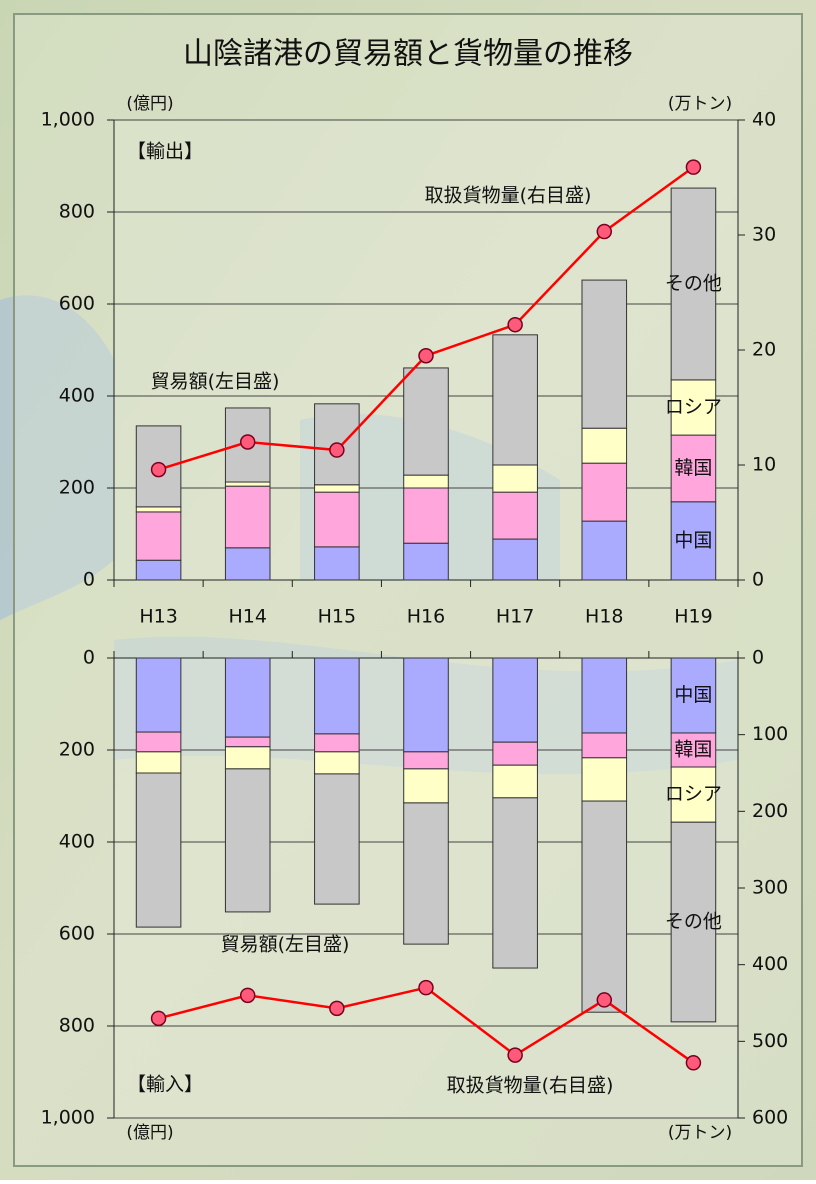 This screenshot has width=816, height=1184. I want to click on x-tick-label: H13, so click(158, 617).